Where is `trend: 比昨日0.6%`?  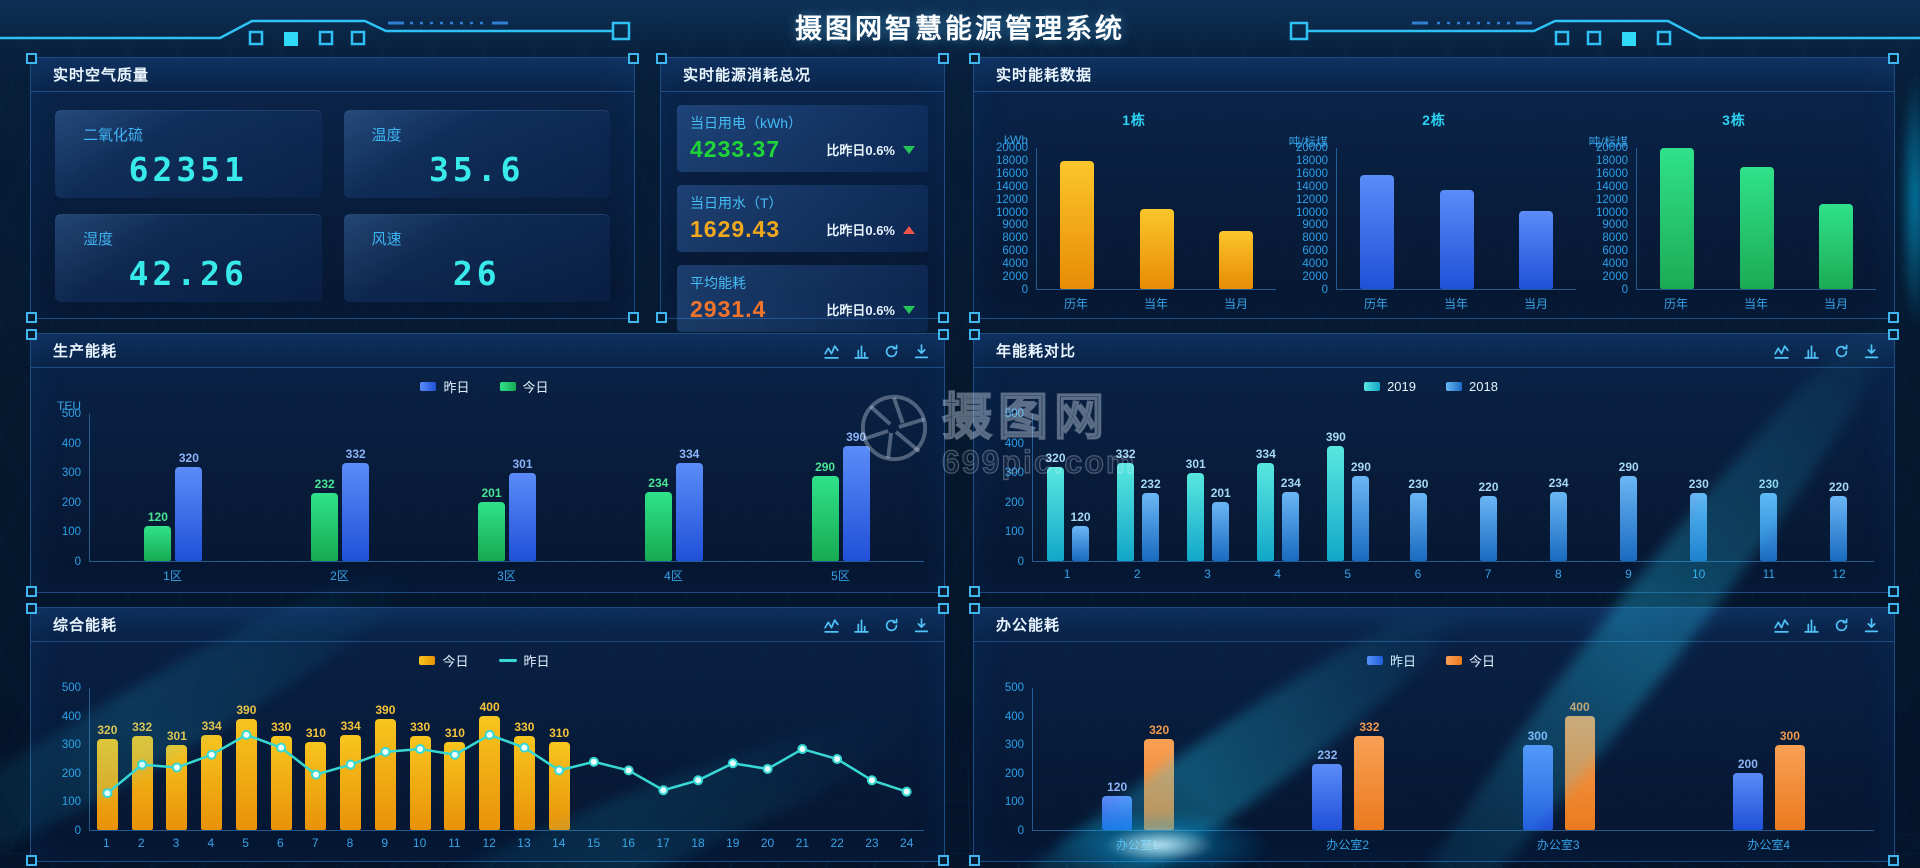 trend: 比昨日0.6% is located at coordinates (870, 309).